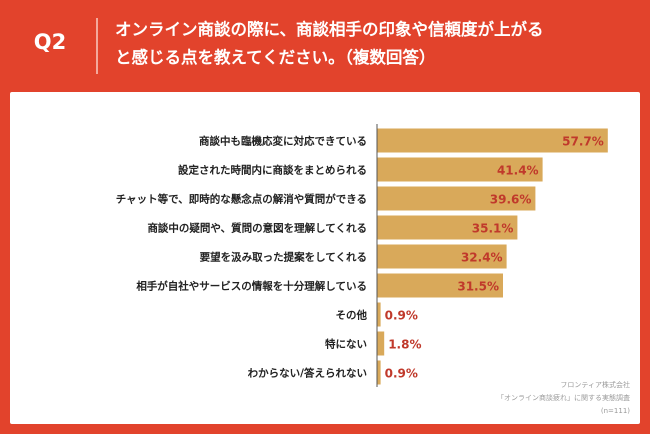 This screenshot has height=434, width=650. Describe the element at coordinates (511, 200) in the screenshot. I see `value-label: 39.6%` at that location.